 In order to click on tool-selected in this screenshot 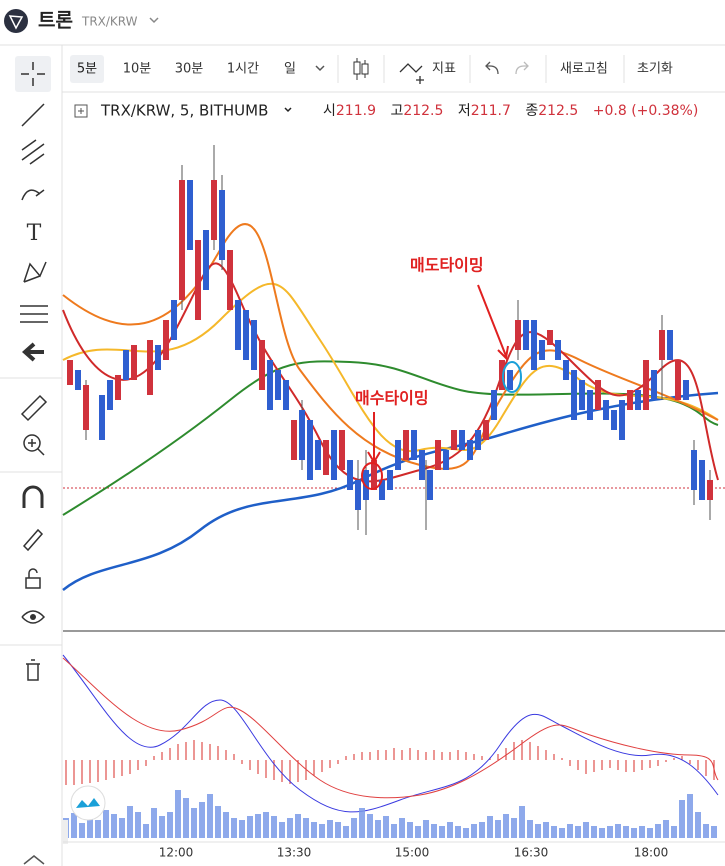, I will do `click(33, 74)`.